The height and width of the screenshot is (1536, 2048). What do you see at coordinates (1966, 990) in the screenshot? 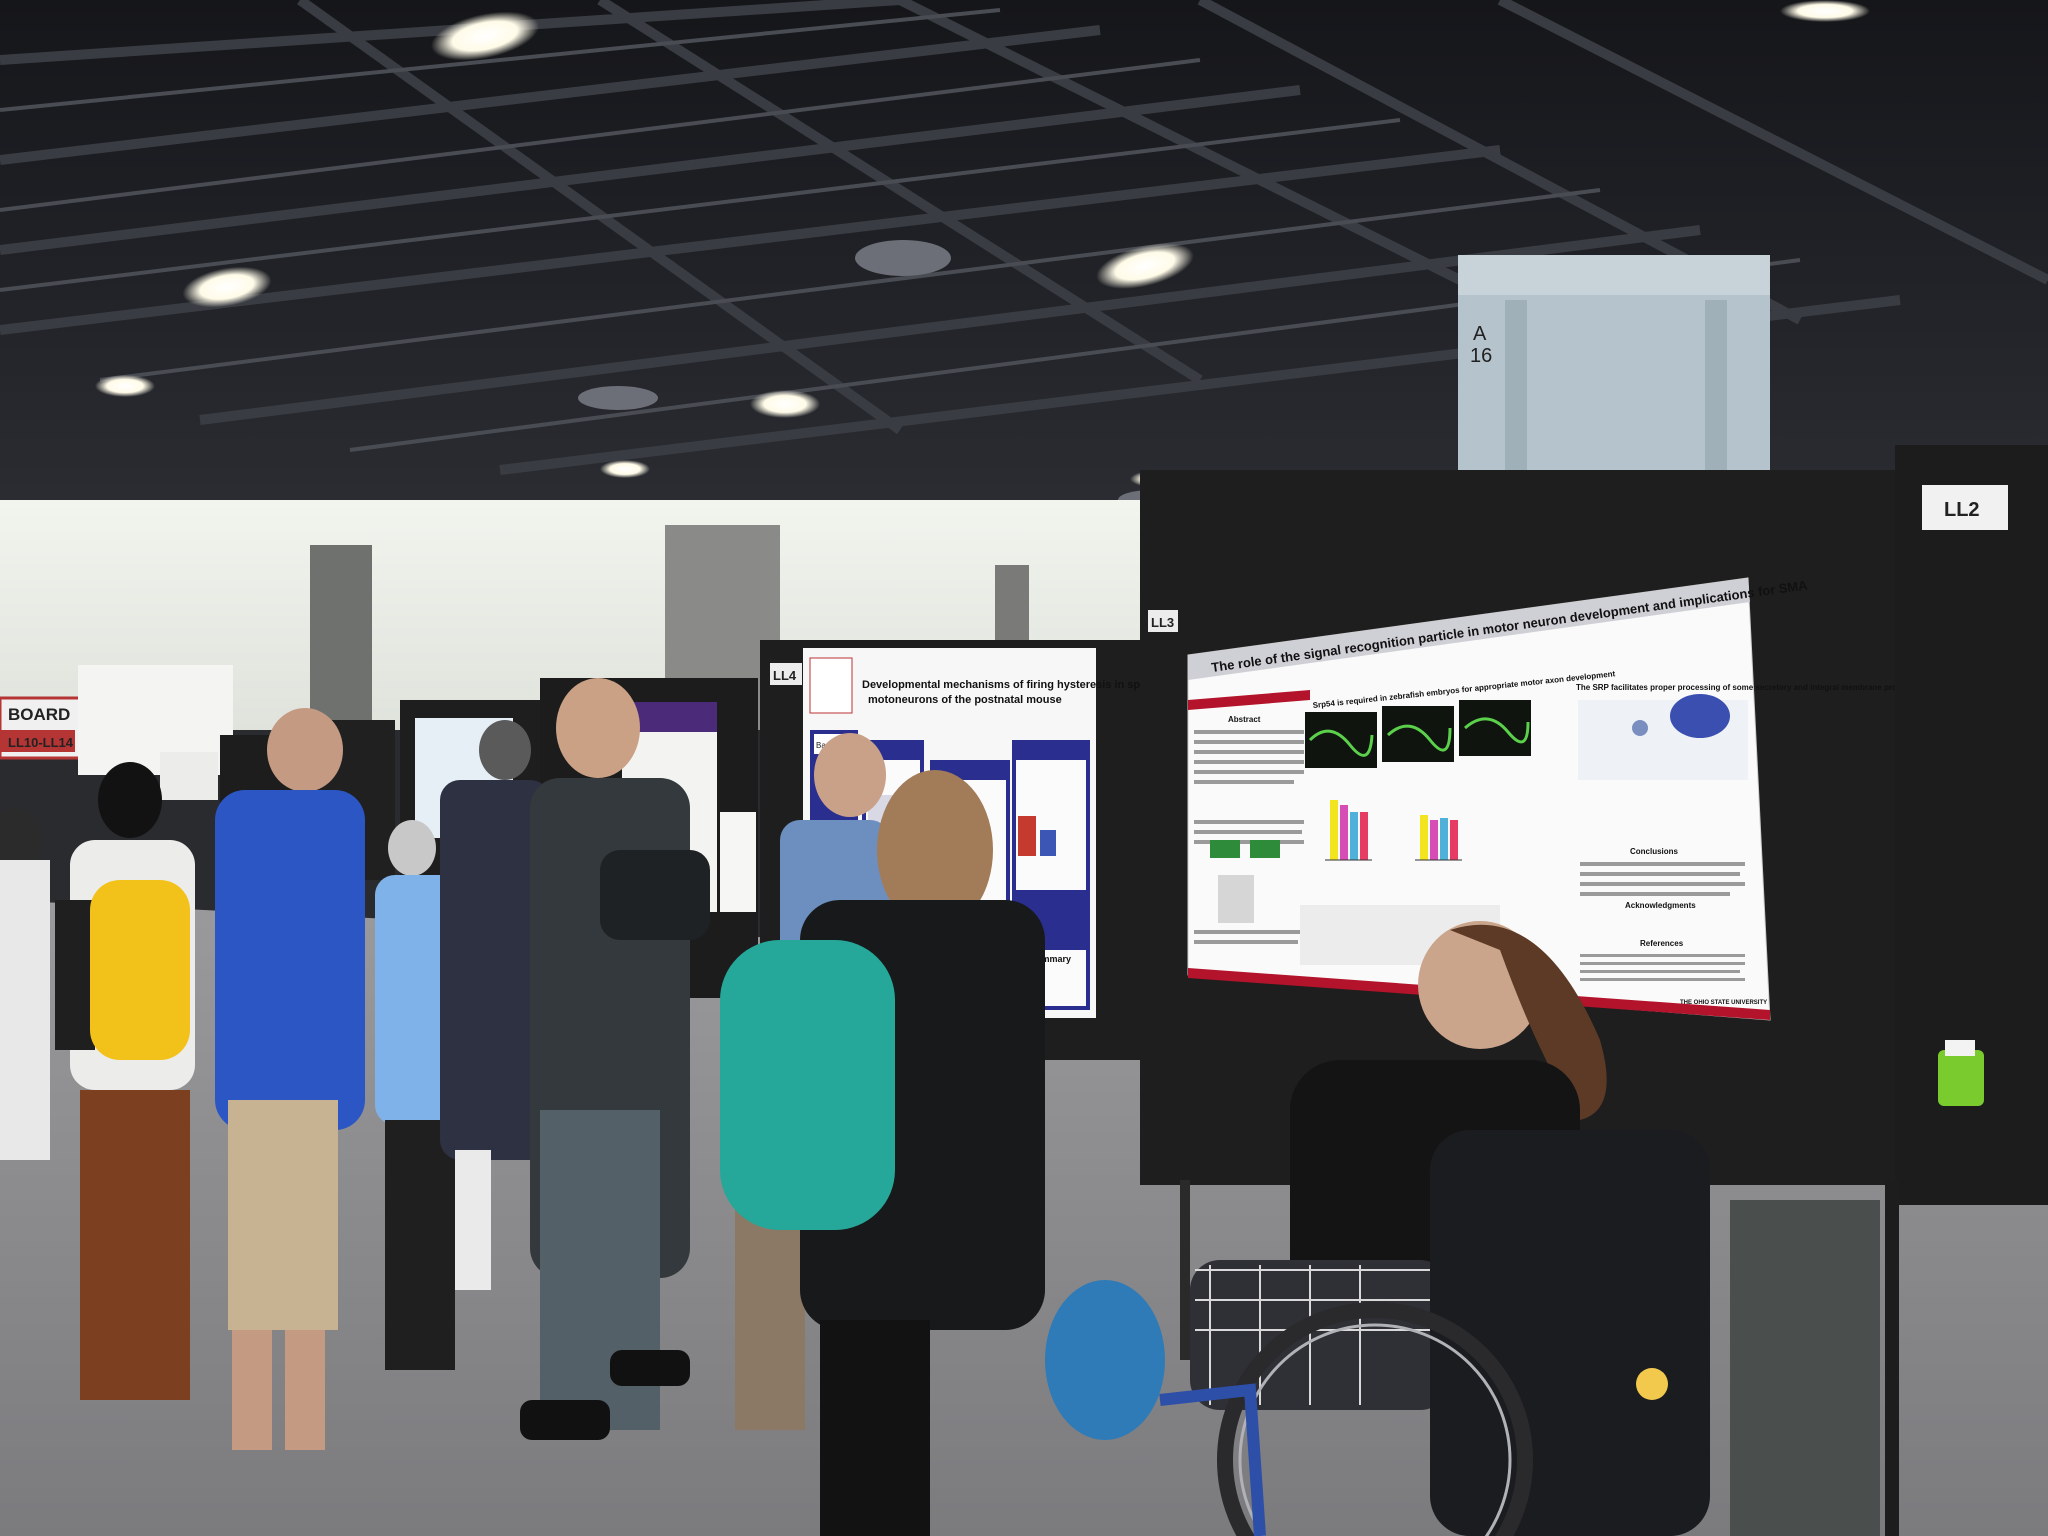
I see `board-ll2: LL2` at bounding box center [1966, 990].